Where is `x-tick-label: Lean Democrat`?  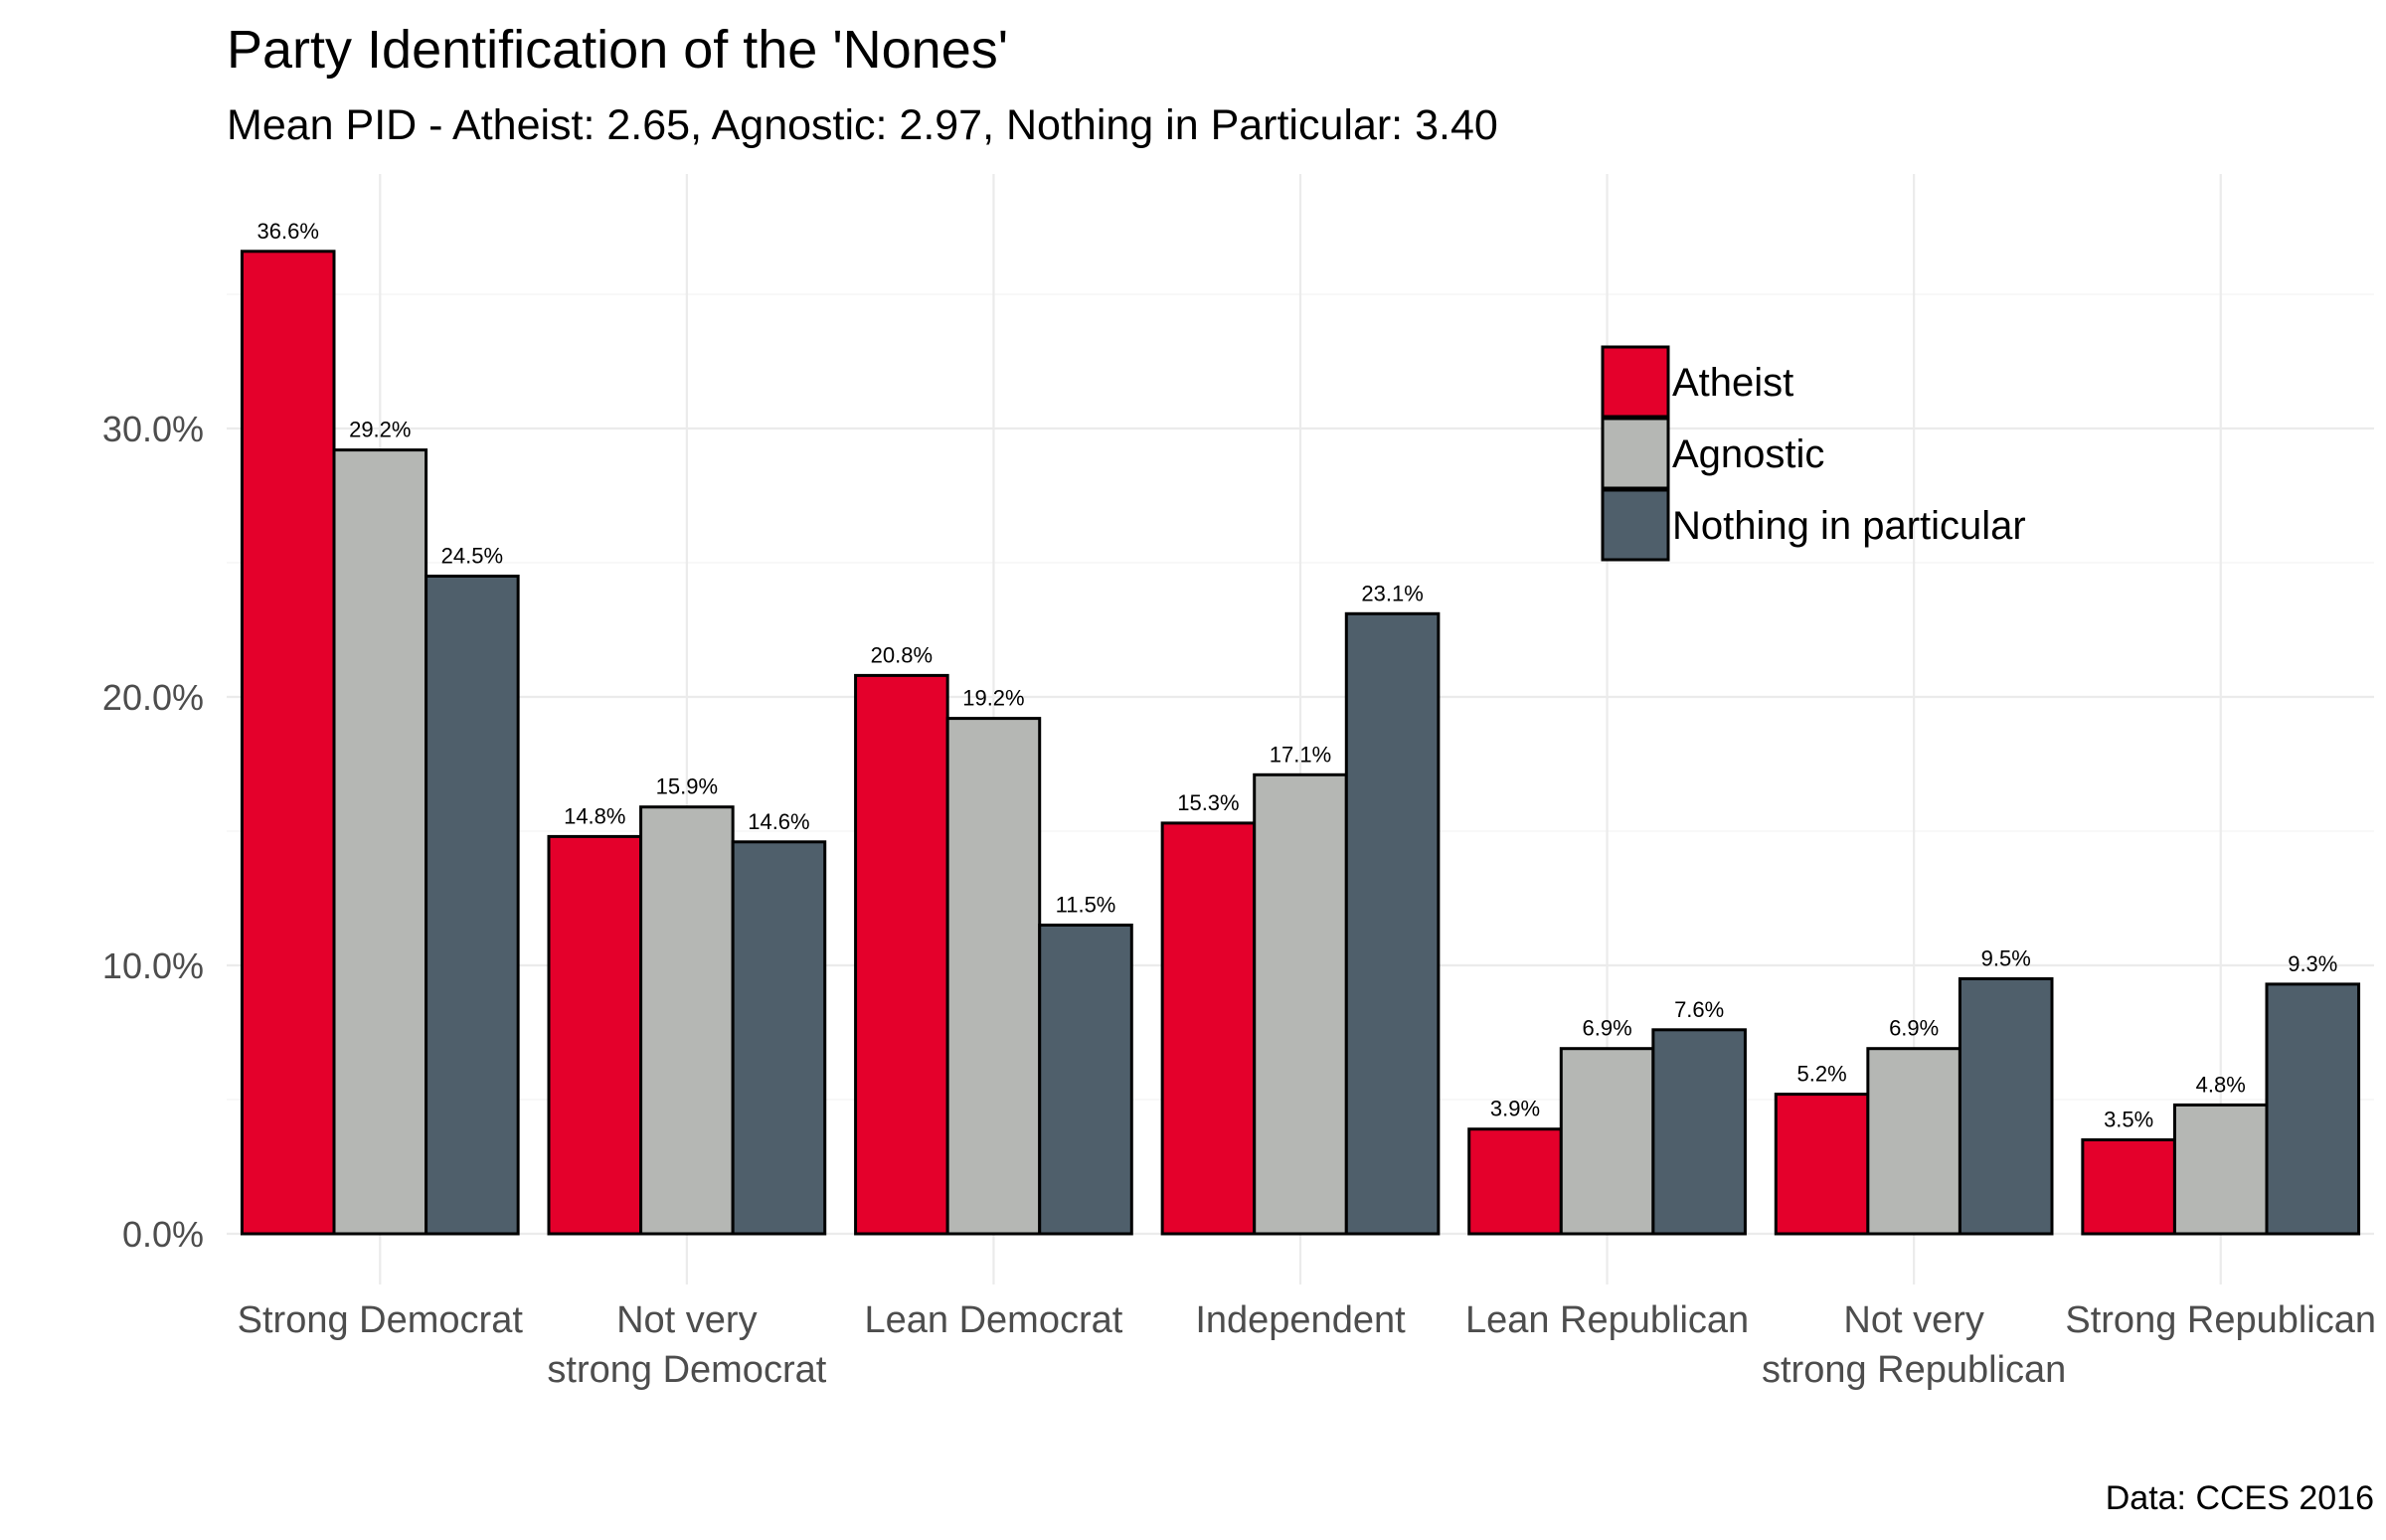
x-tick-label: Lean Democrat is located at coordinates (994, 1320).